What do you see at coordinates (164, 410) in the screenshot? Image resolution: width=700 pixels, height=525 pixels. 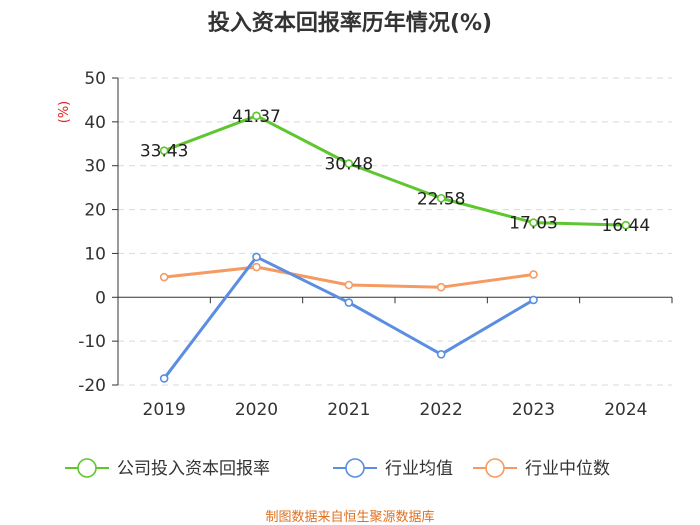 I see `x-tick-label: 2019` at bounding box center [164, 410].